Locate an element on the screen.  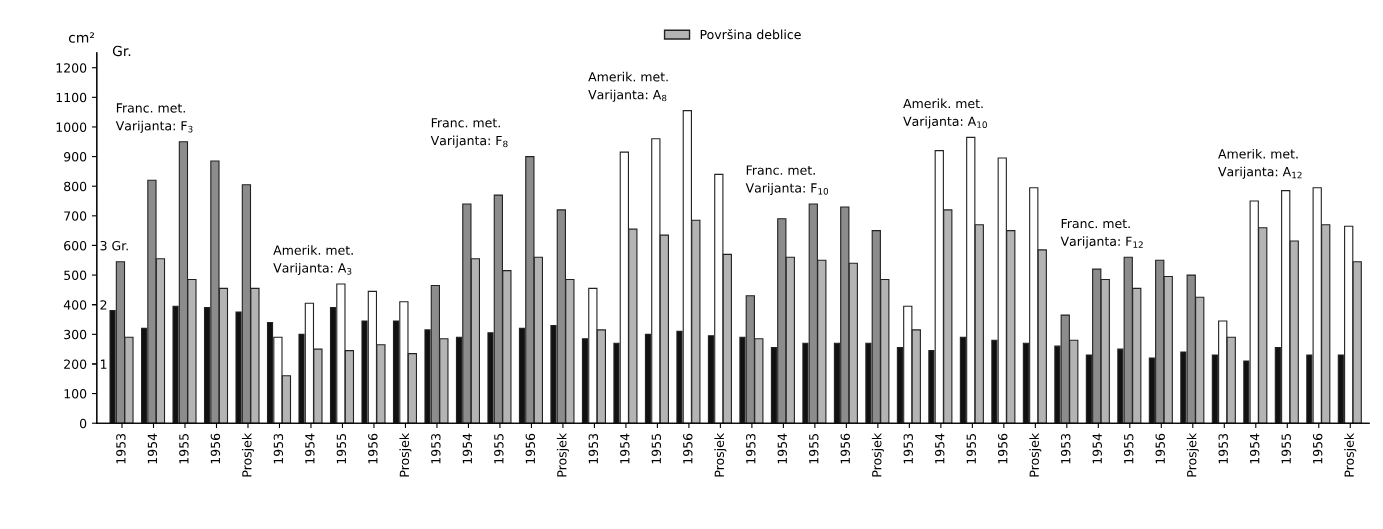
y2-tick-label: 2 is located at coordinates (103, 305).